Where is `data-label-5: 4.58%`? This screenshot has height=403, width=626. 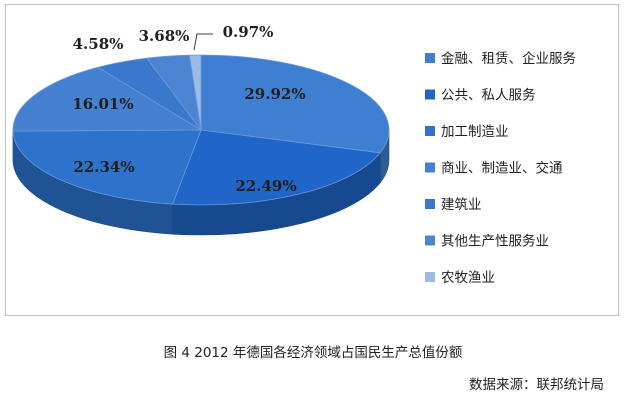 data-label-5: 4.58% is located at coordinates (98, 44).